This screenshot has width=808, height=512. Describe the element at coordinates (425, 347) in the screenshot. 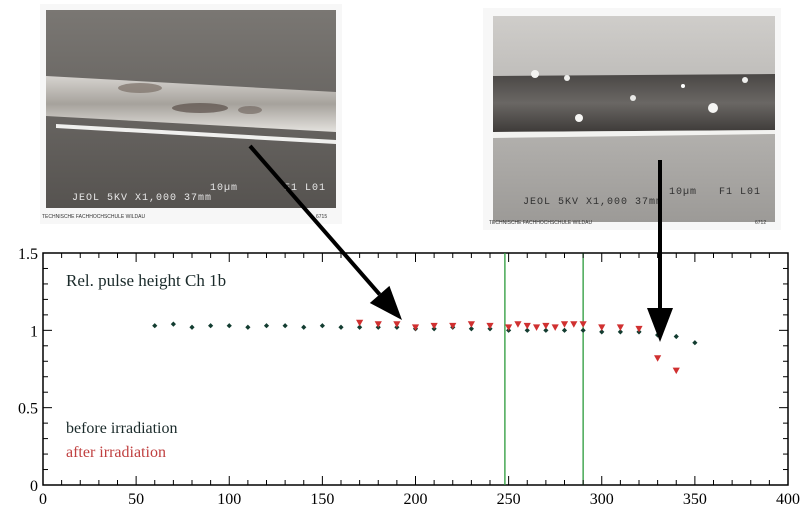

I see `data-points` at that location.